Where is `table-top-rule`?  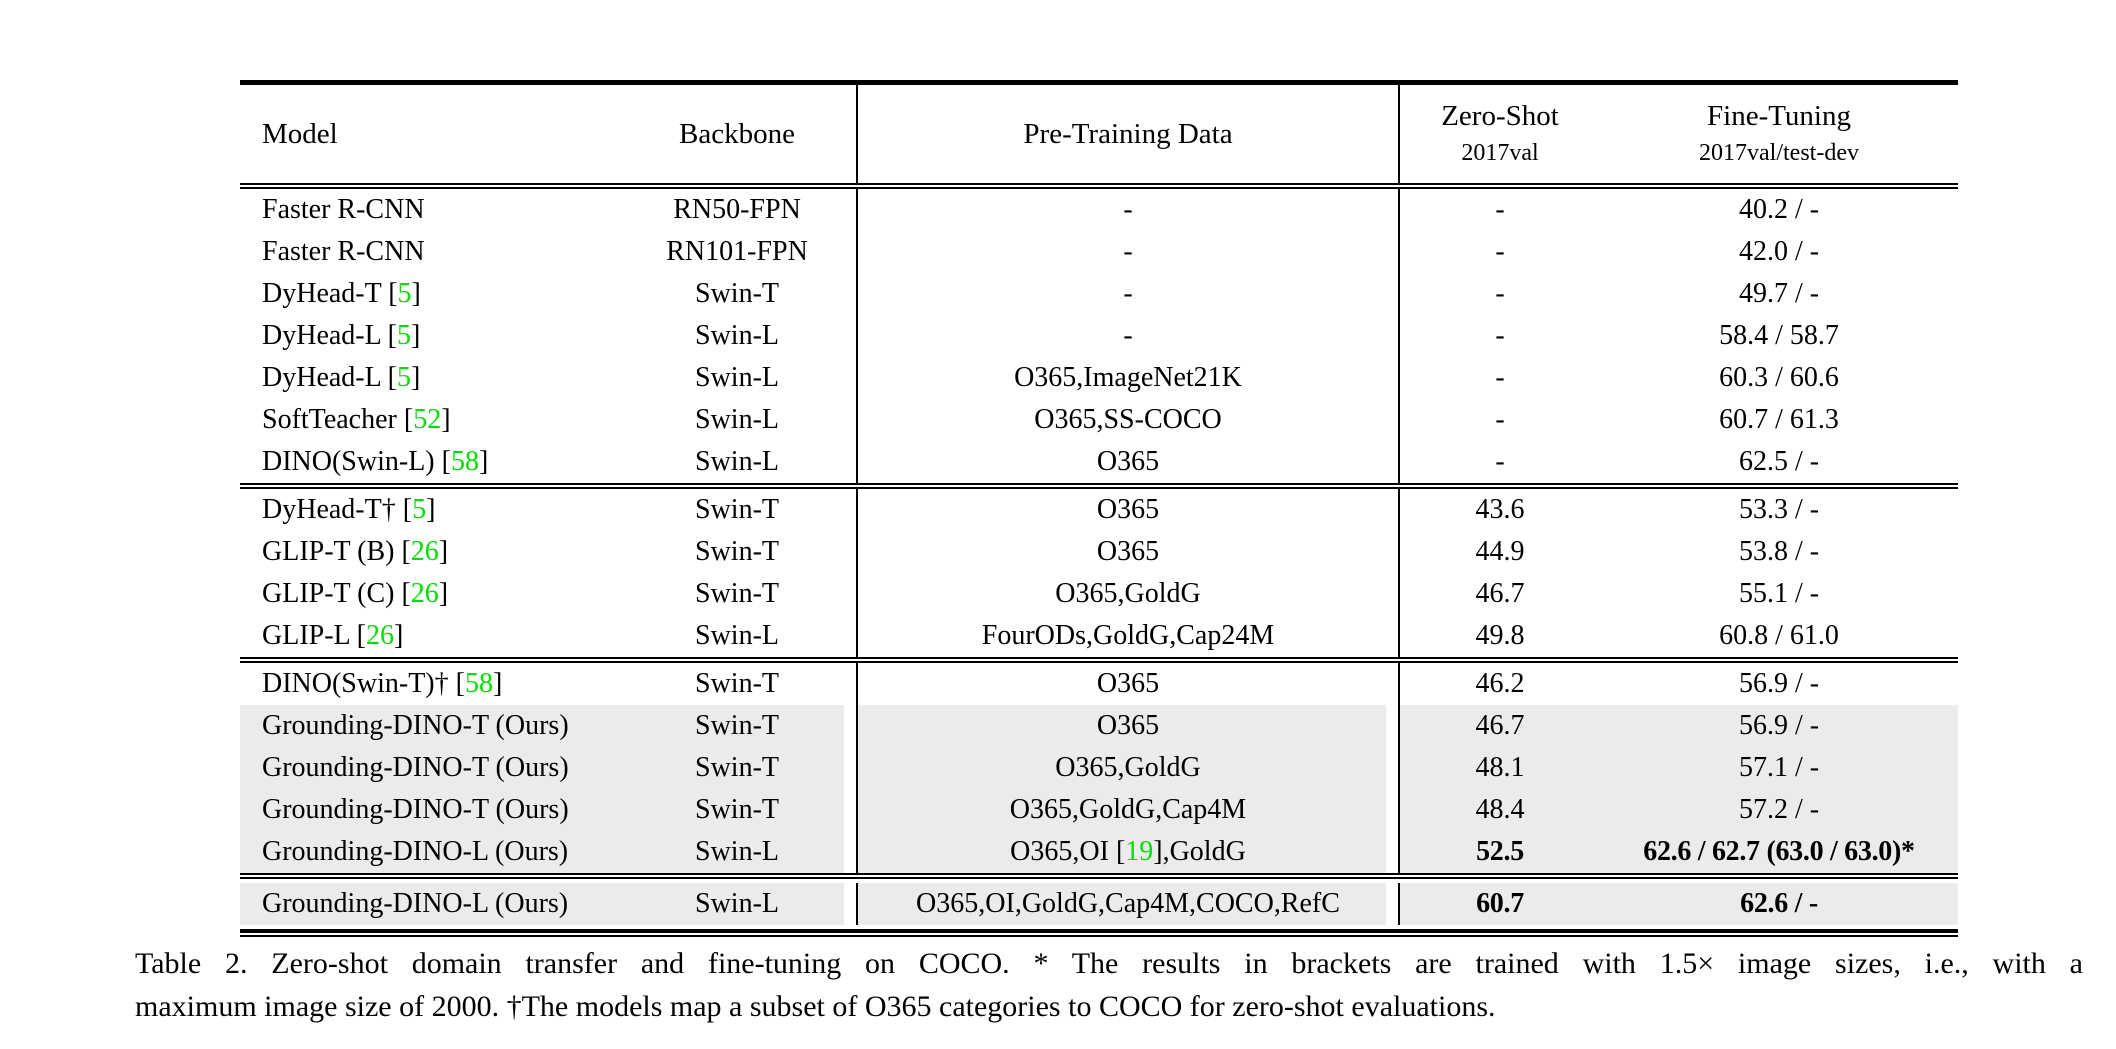 table-top-rule is located at coordinates (1099, 82).